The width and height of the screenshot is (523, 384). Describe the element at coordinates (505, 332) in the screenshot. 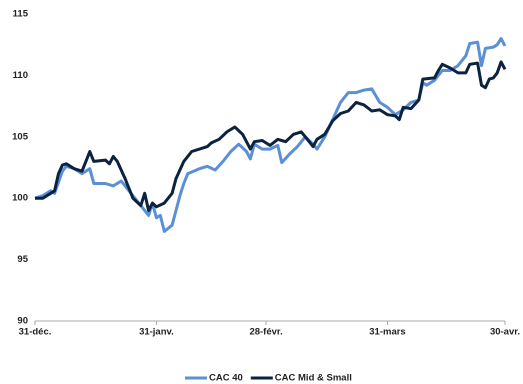

I see `x-tick-label: 30-avr.` at that location.